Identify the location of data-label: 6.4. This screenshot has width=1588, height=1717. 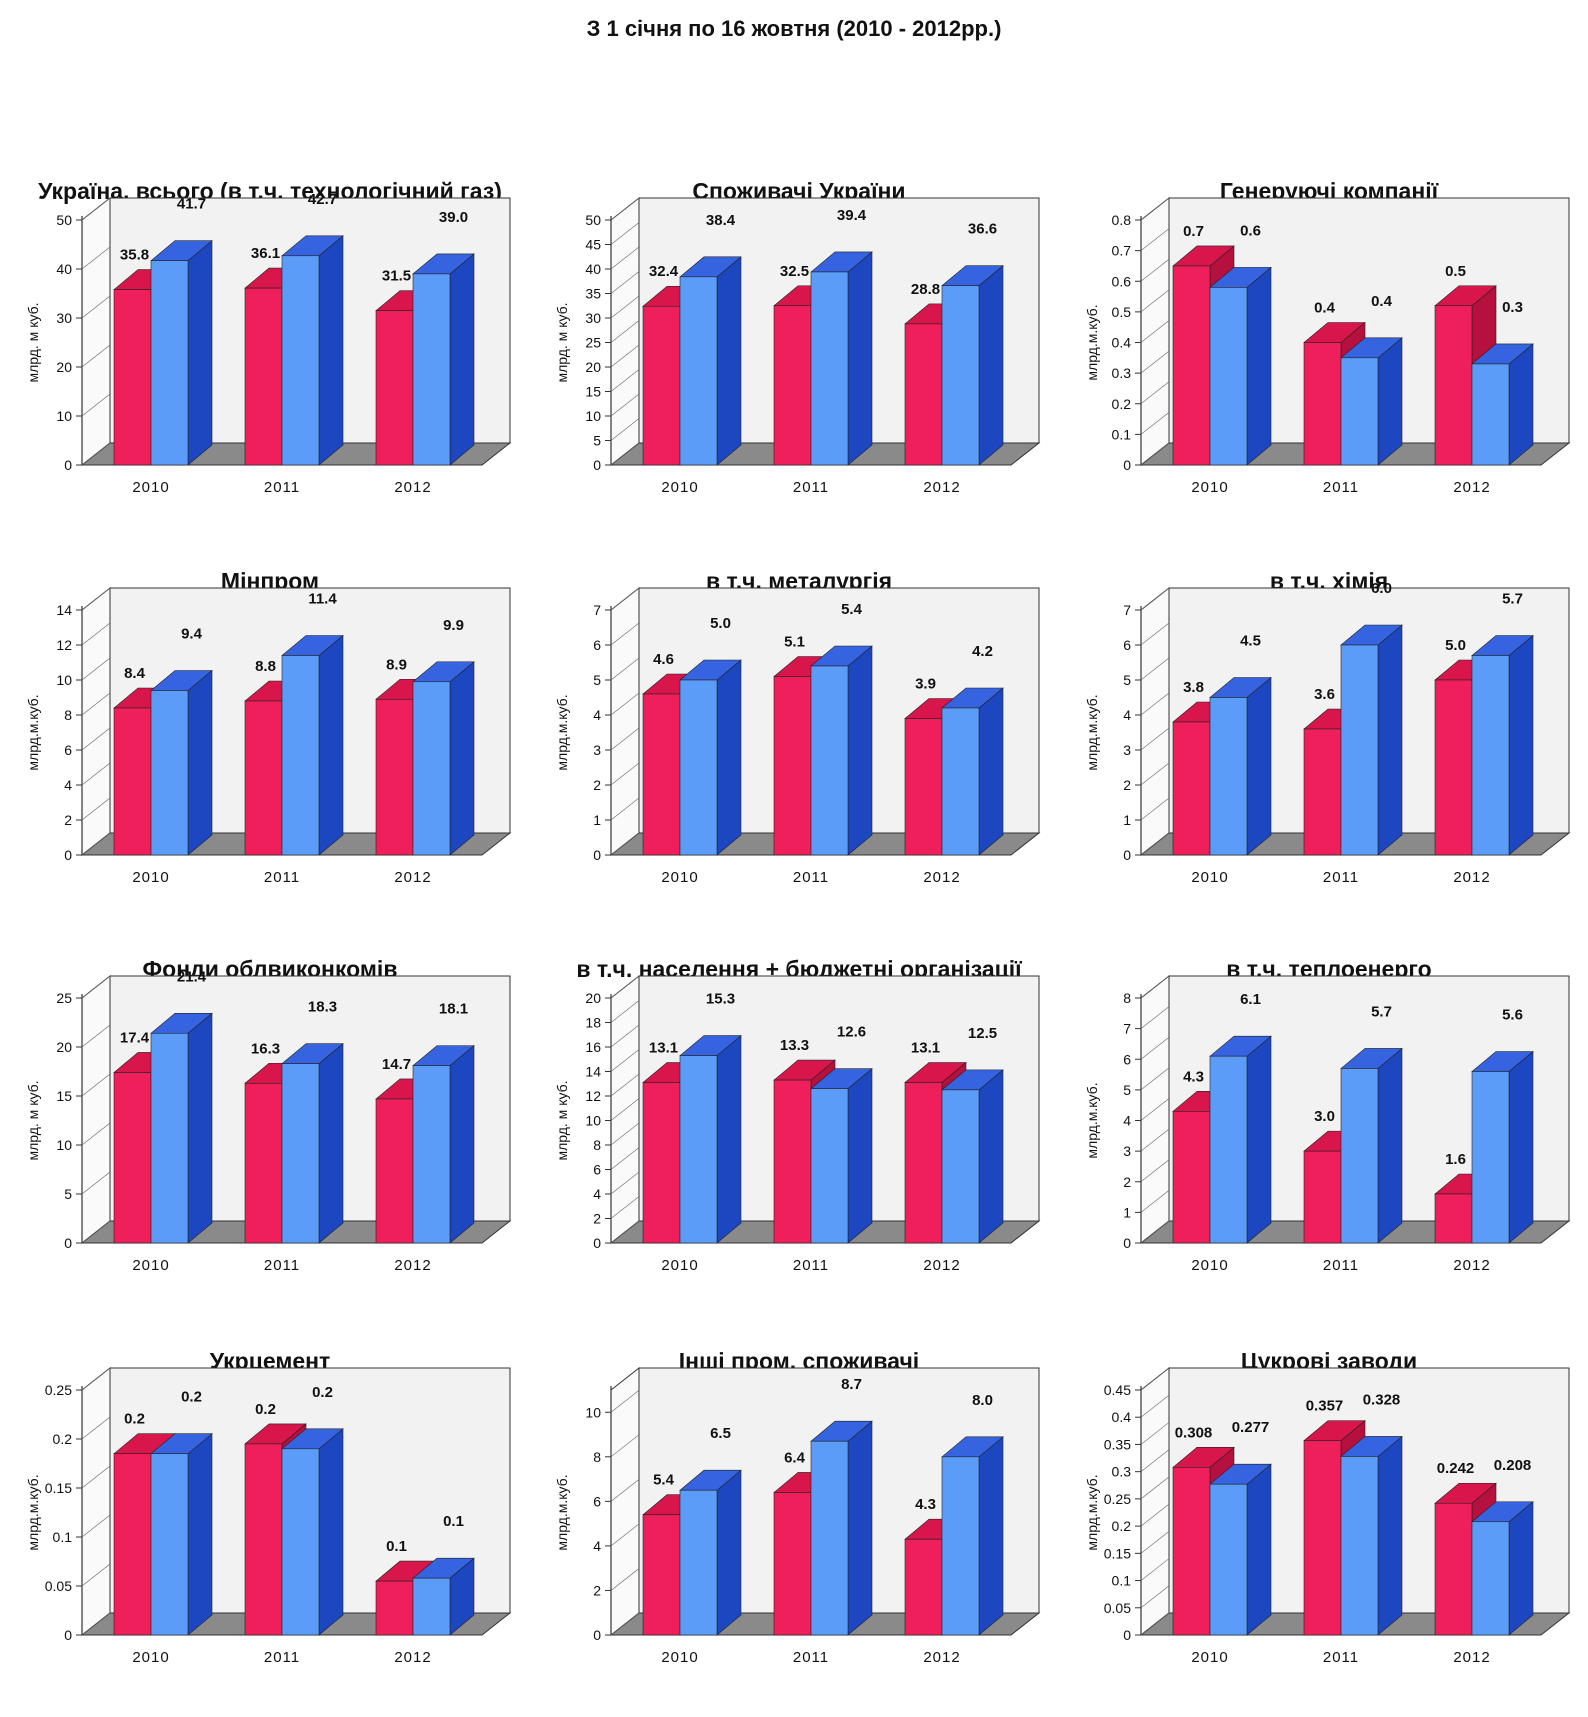
(795, 1457).